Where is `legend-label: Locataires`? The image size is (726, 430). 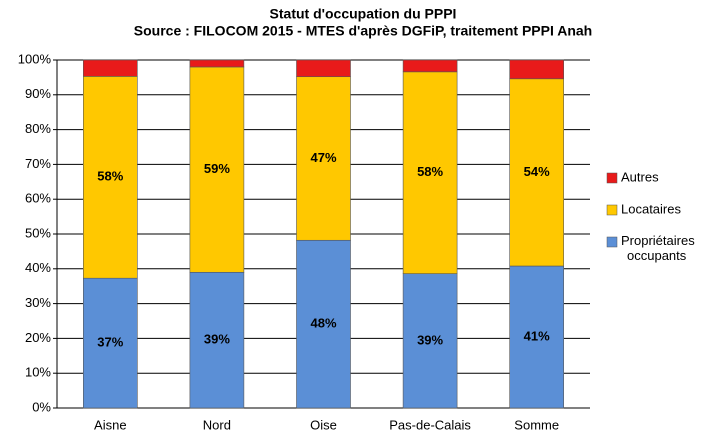 legend-label: Locataires is located at coordinates (651, 208).